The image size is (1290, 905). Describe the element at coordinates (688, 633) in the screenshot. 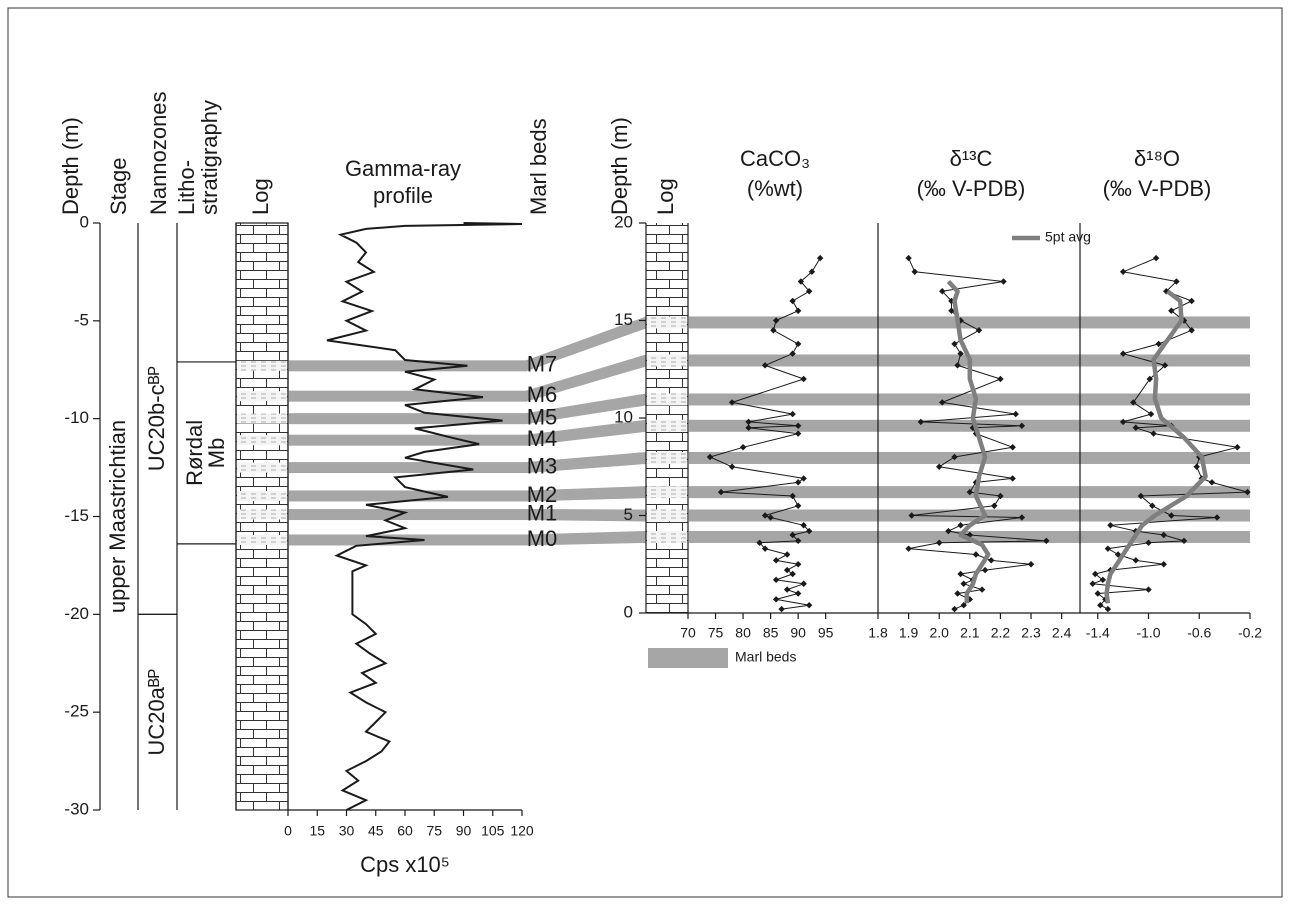

I see `x-tick-label: 70` at that location.